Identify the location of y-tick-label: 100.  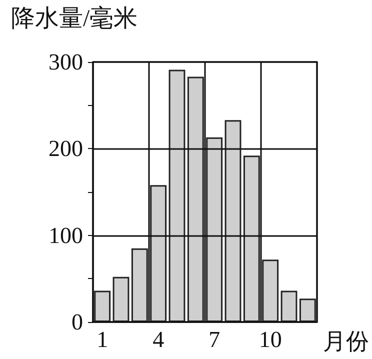
(65, 235).